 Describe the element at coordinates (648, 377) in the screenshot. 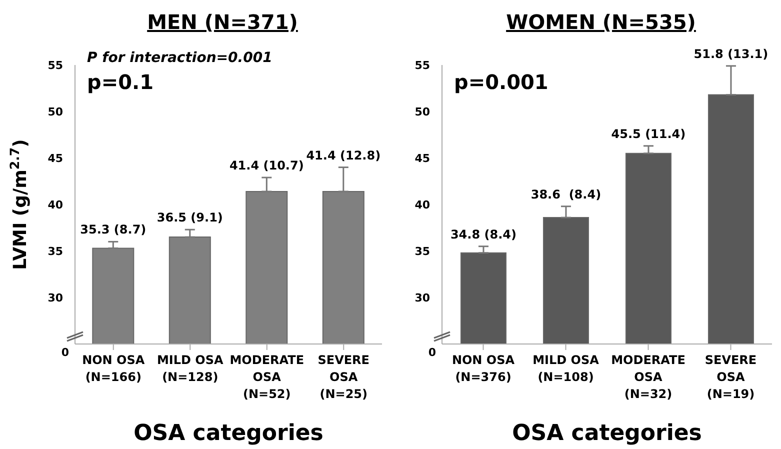

I see `x-tick-label: MODERATE OSA (N=32)` at that location.